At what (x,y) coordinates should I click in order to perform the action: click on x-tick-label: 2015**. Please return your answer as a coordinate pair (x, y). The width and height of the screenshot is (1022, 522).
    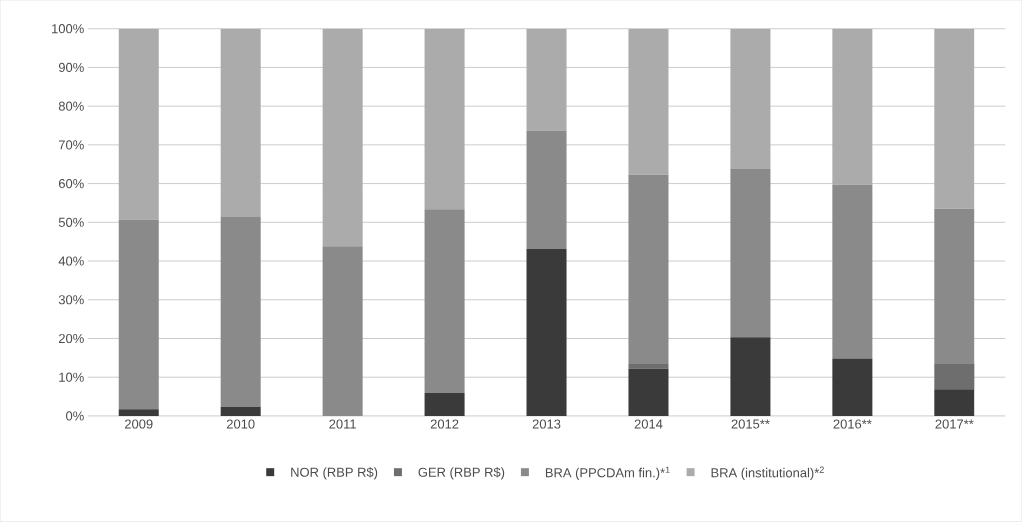
    Looking at the image, I should click on (750, 424).